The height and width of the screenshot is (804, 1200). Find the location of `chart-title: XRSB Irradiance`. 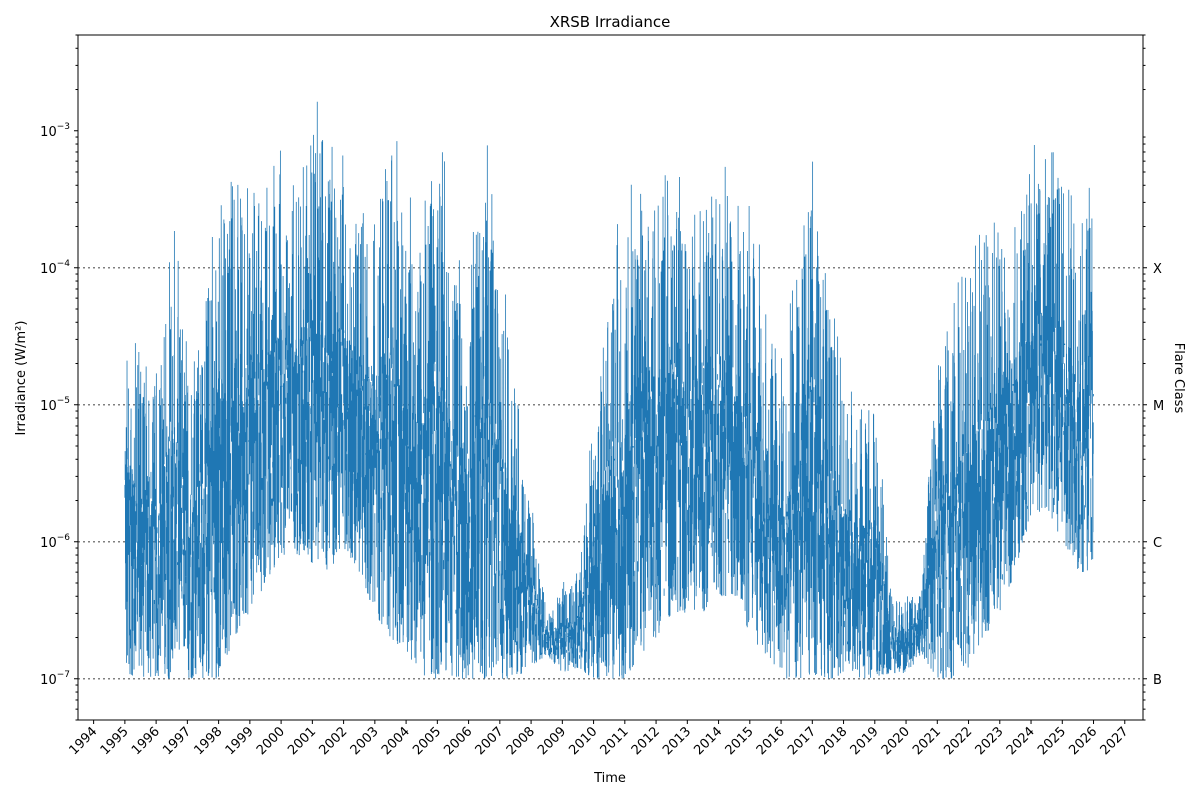

chart-title: XRSB Irradiance is located at coordinates (610, 22).